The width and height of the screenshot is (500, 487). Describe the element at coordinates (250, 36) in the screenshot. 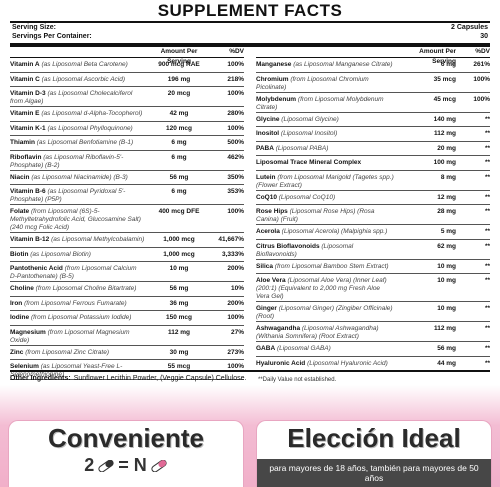

I see `servings: Servings Per Container: 30` at that location.